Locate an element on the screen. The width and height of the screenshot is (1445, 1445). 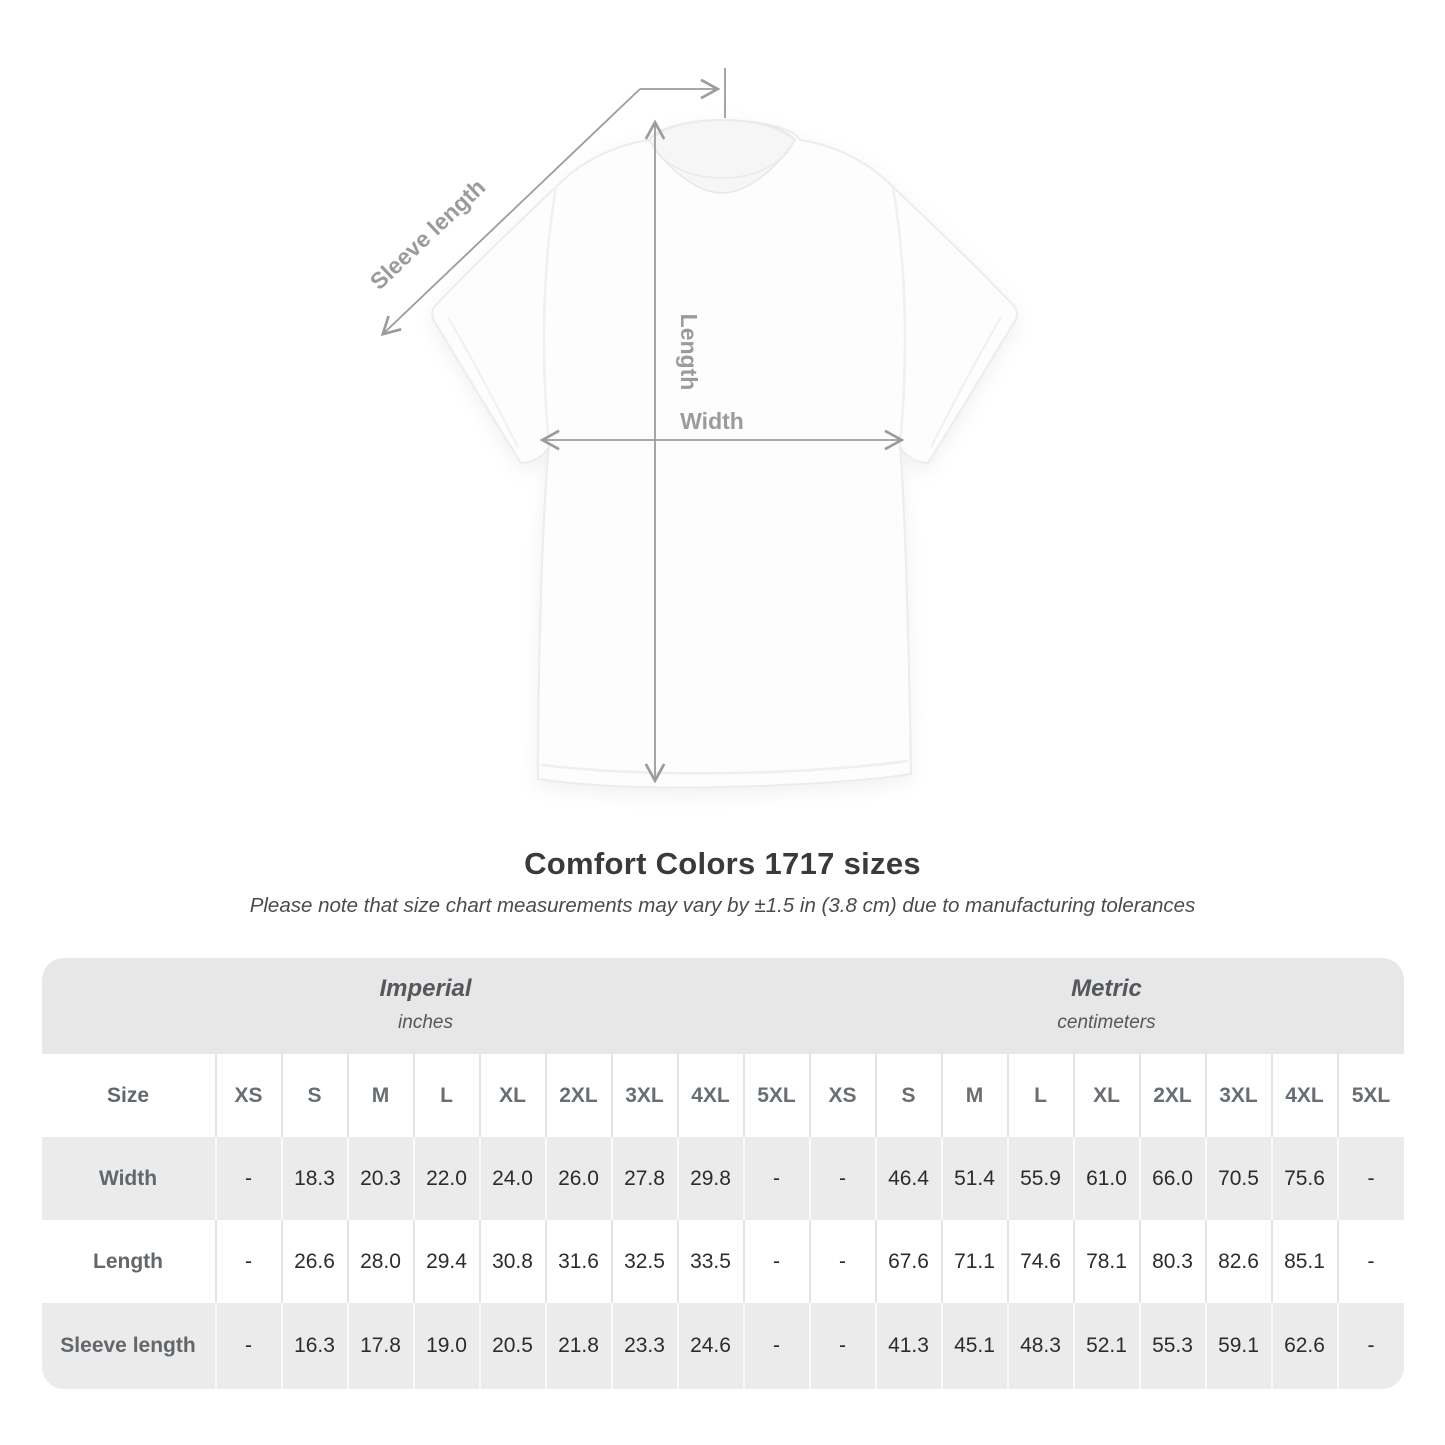
size-value-cell: 26.6 is located at coordinates (314, 1261).